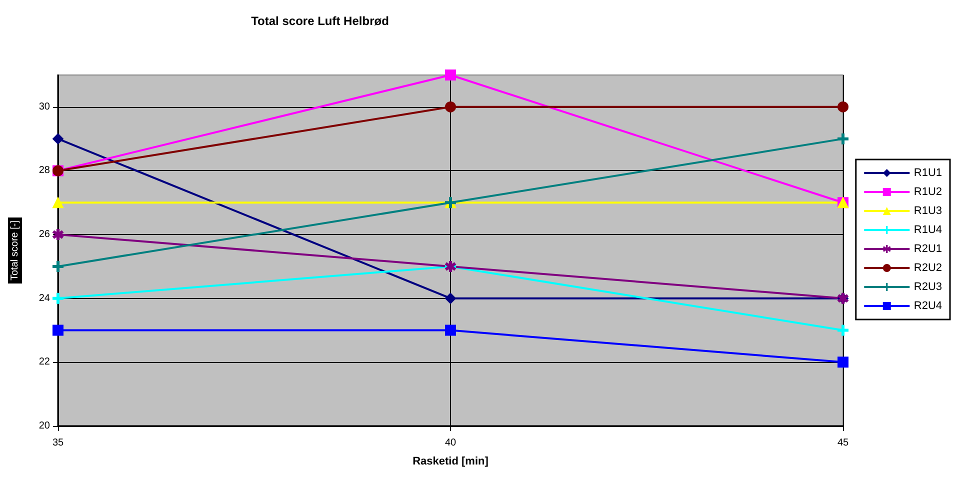 This screenshot has width=954, height=479. Describe the element at coordinates (44, 298) in the screenshot. I see `y-tick-label: 24` at that location.